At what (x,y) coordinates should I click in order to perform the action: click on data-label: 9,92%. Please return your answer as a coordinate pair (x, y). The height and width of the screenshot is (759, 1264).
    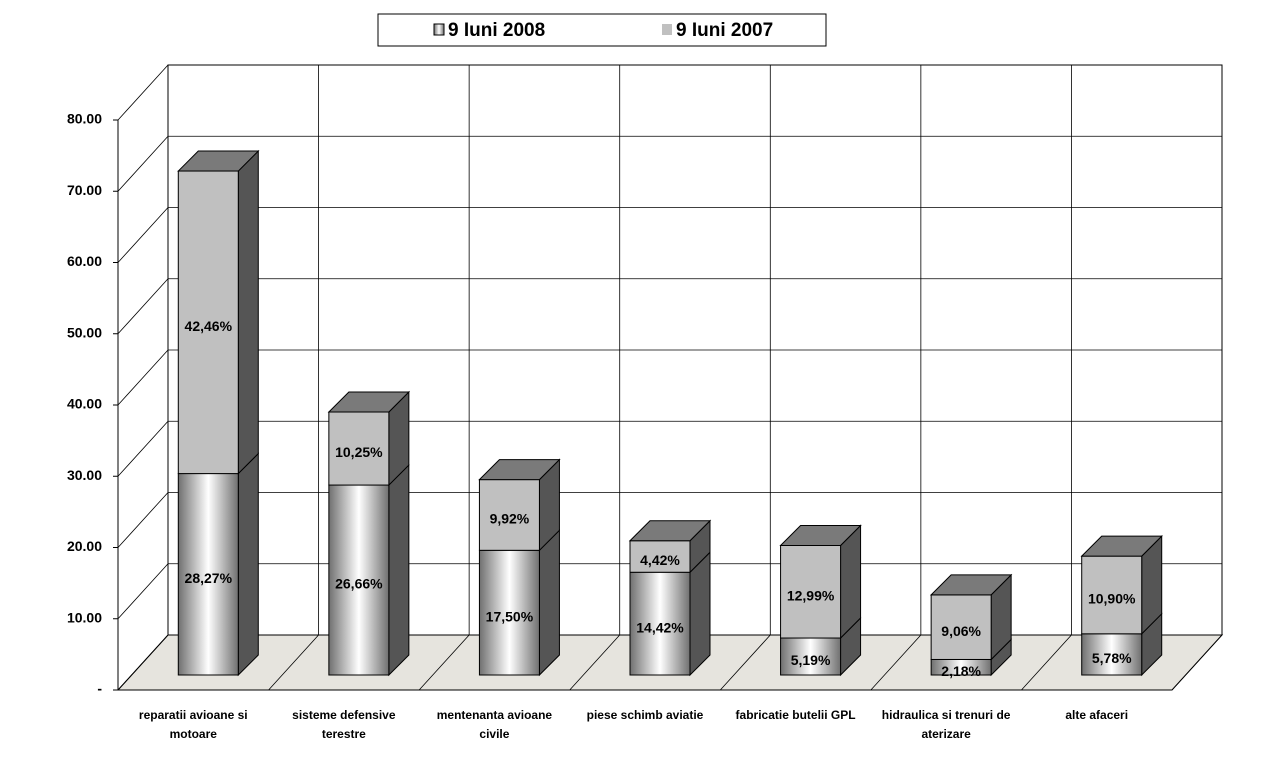
    Looking at the image, I should click on (510, 519).